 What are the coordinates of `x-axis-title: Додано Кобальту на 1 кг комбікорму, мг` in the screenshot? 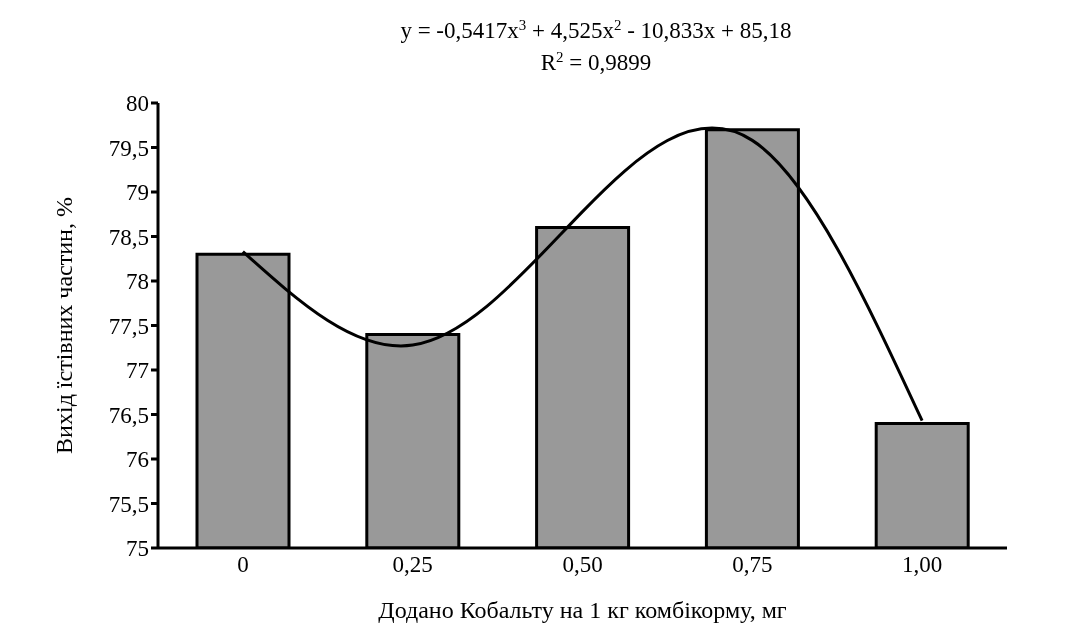 It's located at (582, 610).